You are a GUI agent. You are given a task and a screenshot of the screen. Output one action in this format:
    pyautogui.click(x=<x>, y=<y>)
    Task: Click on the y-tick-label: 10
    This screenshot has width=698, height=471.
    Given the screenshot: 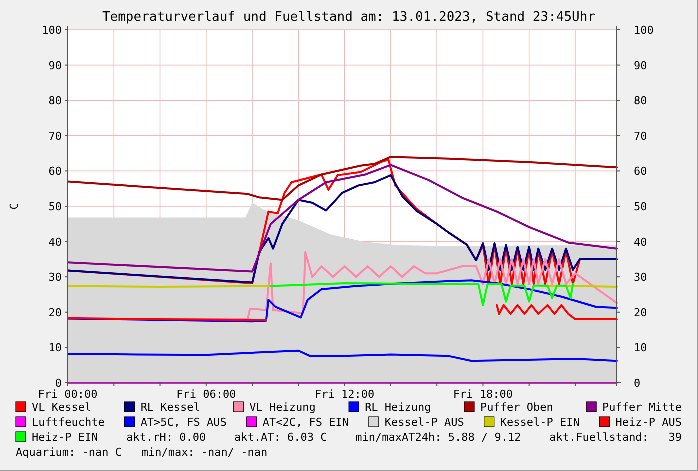 What is the action you would take?
    pyautogui.click(x=55, y=348)
    